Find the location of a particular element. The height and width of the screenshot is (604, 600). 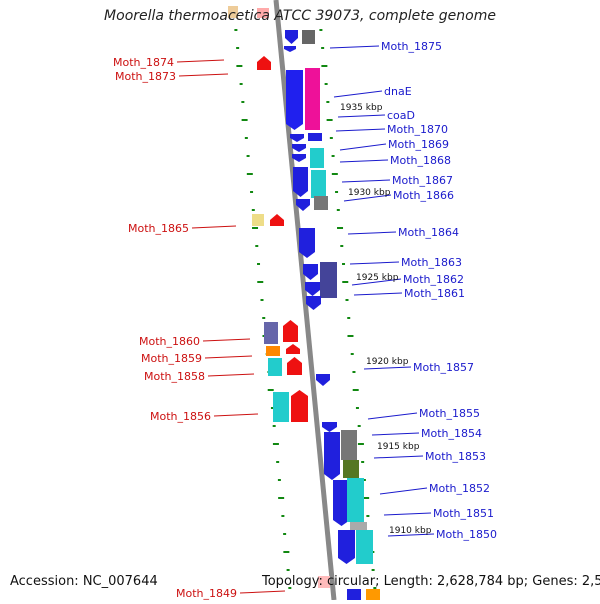

gene-label-right: Moth_1869 is located at coordinates (418, 144).